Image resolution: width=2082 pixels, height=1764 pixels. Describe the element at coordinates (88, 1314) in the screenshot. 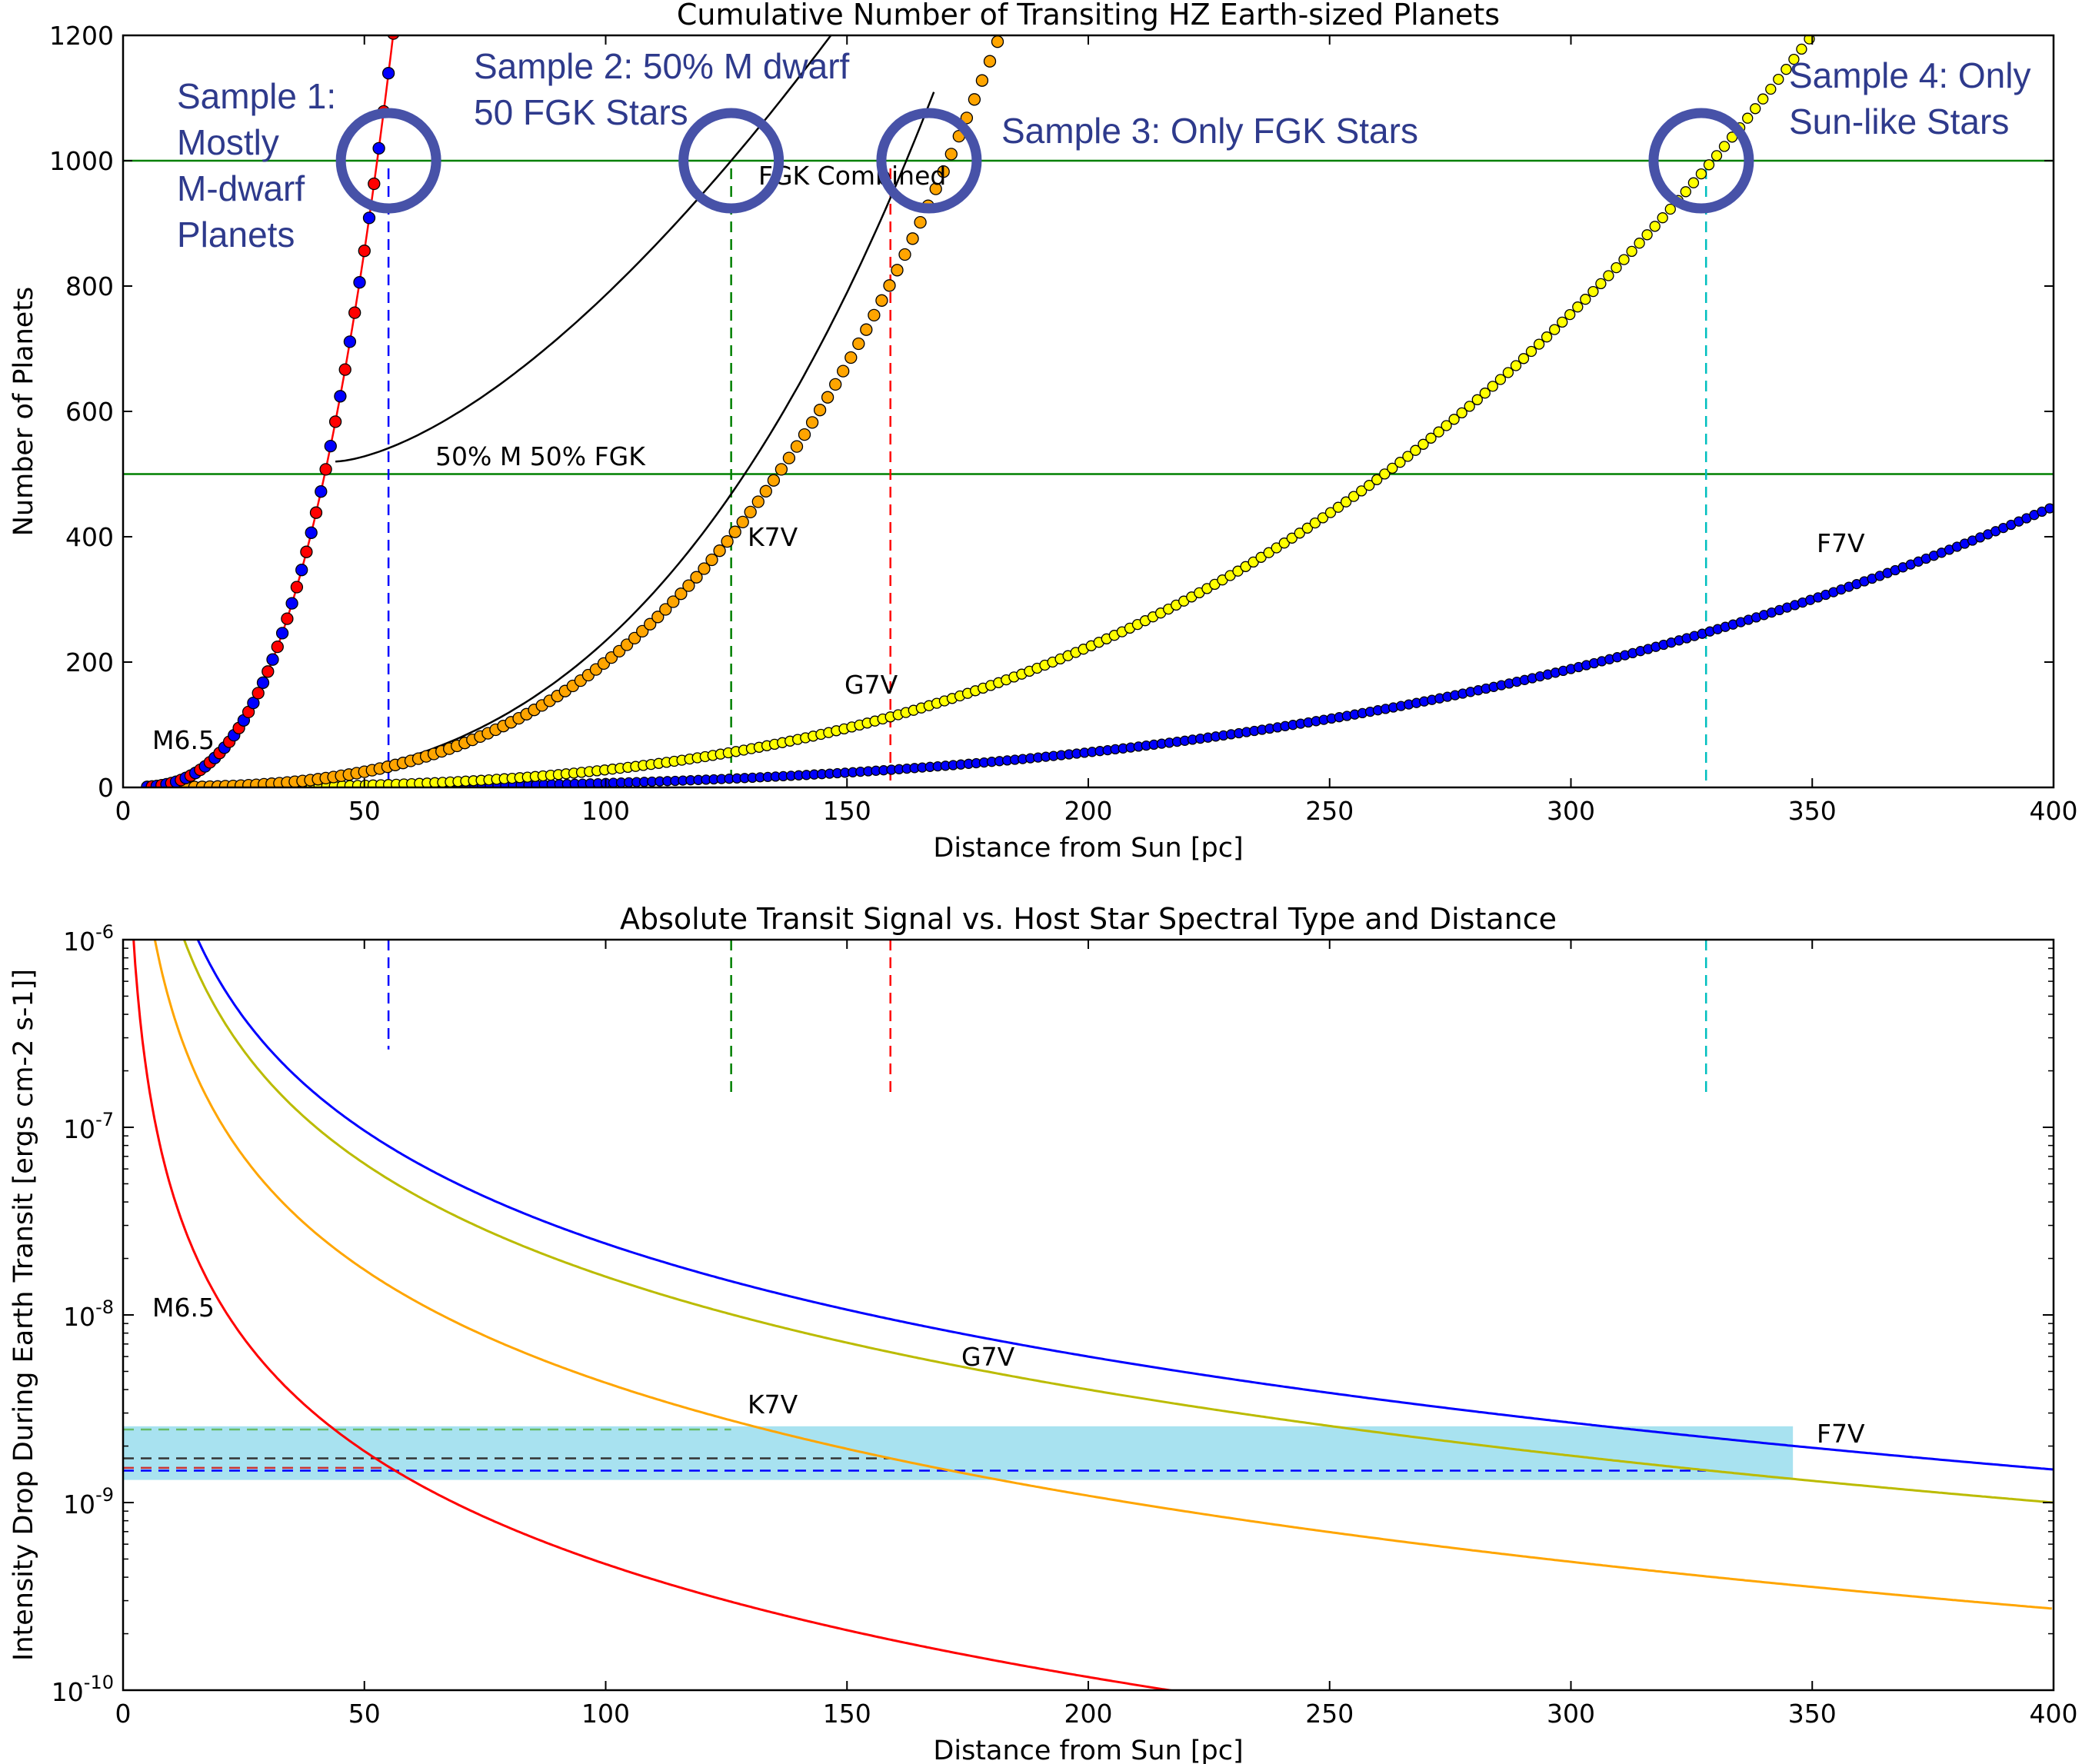

I see `y-tick-label: 10⁻⁸` at that location.